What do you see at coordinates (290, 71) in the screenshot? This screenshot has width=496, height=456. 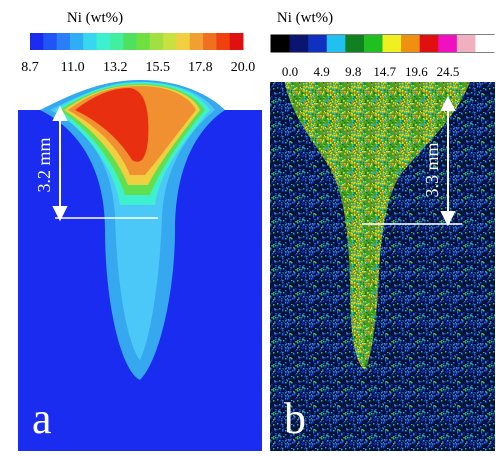 I see `colorbar-tick-label: 0.0` at bounding box center [290, 71].